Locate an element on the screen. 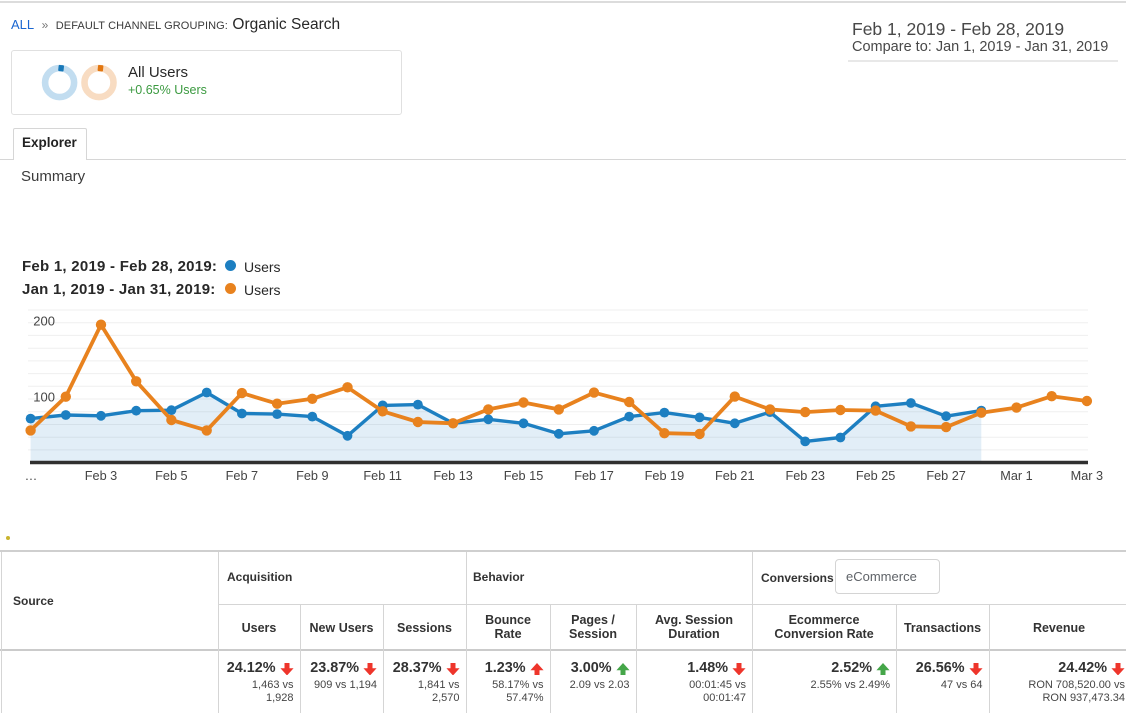 The height and width of the screenshot is (713, 1126). svg-text: Feb 9 is located at coordinates (312, 476).